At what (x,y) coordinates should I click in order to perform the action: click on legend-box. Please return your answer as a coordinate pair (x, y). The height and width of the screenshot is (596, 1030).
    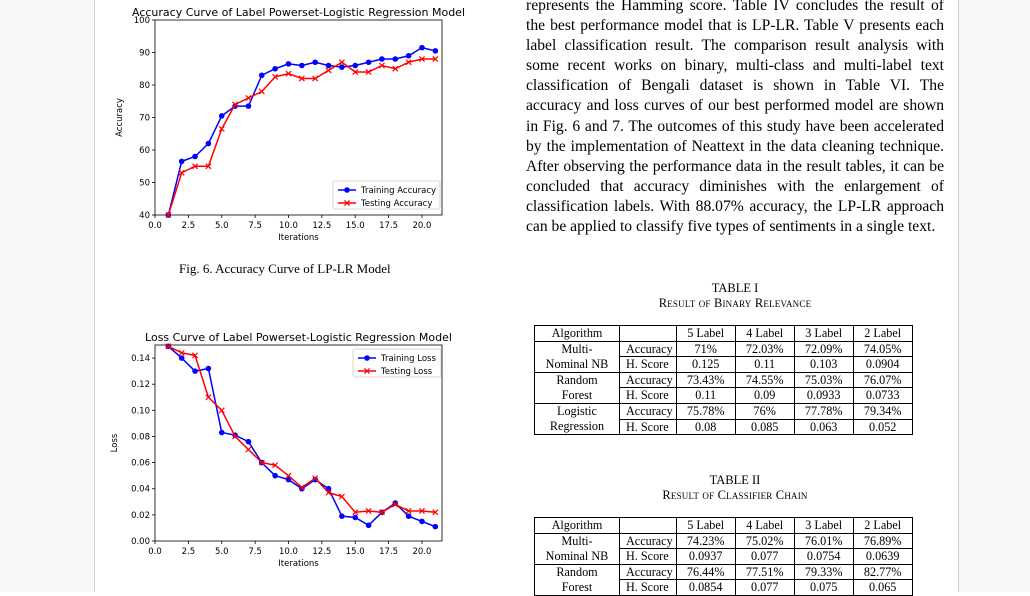
    Looking at the image, I should click on (397, 363).